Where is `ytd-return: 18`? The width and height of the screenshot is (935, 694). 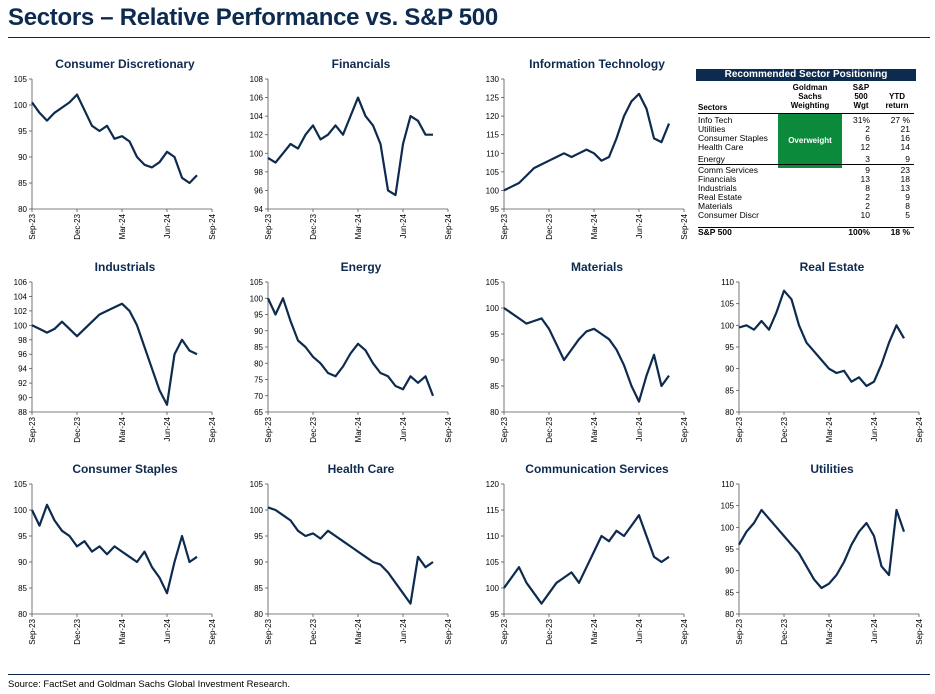
ytd-return: 18 is located at coordinates (905, 179).